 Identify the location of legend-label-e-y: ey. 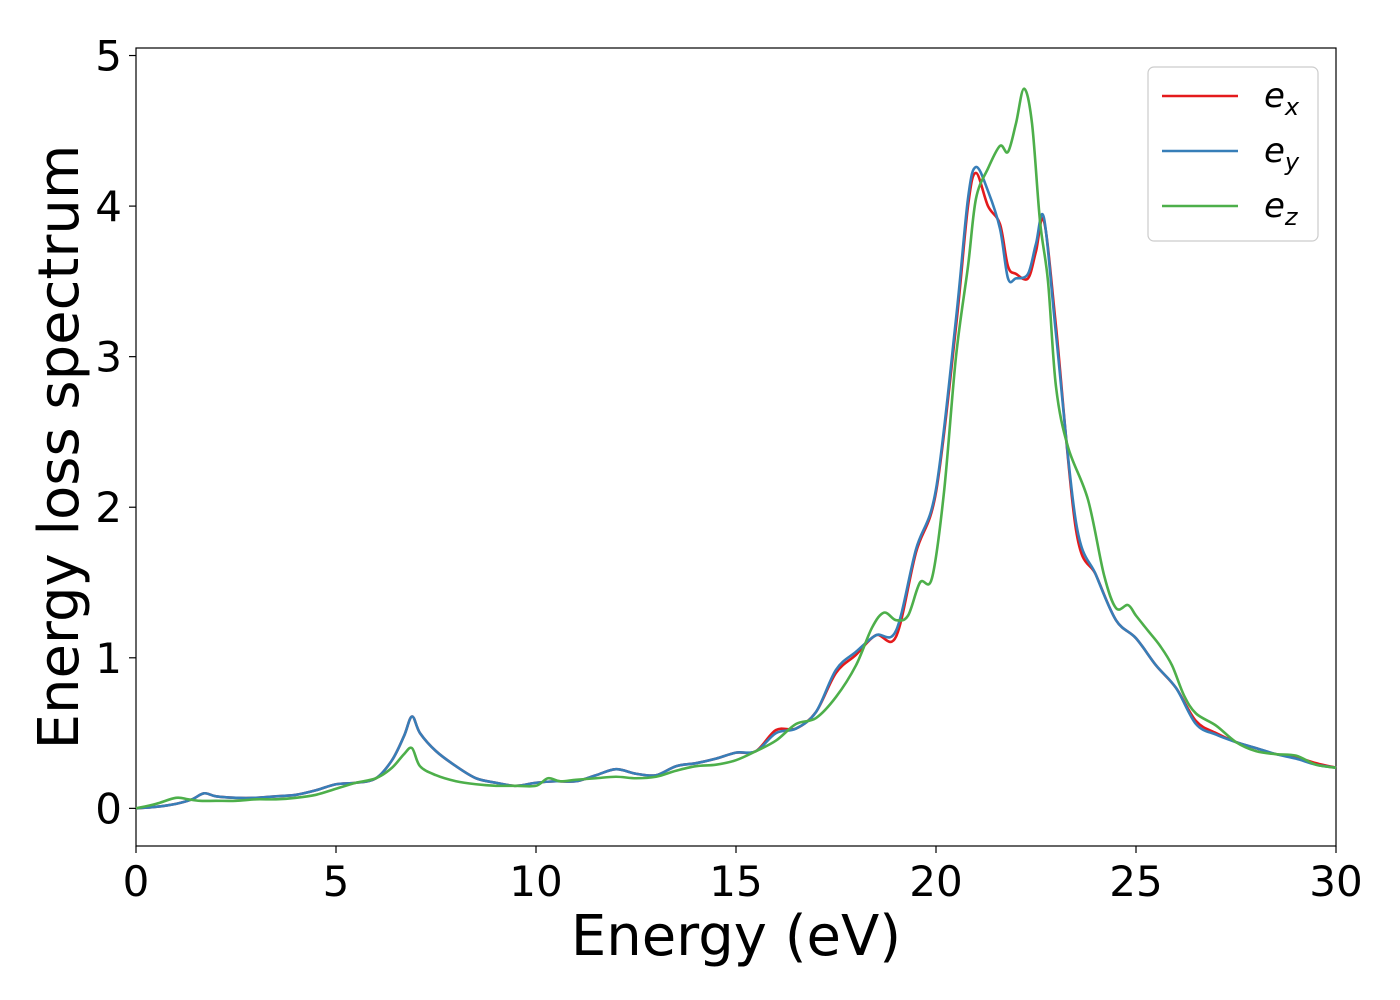
(1282, 153).